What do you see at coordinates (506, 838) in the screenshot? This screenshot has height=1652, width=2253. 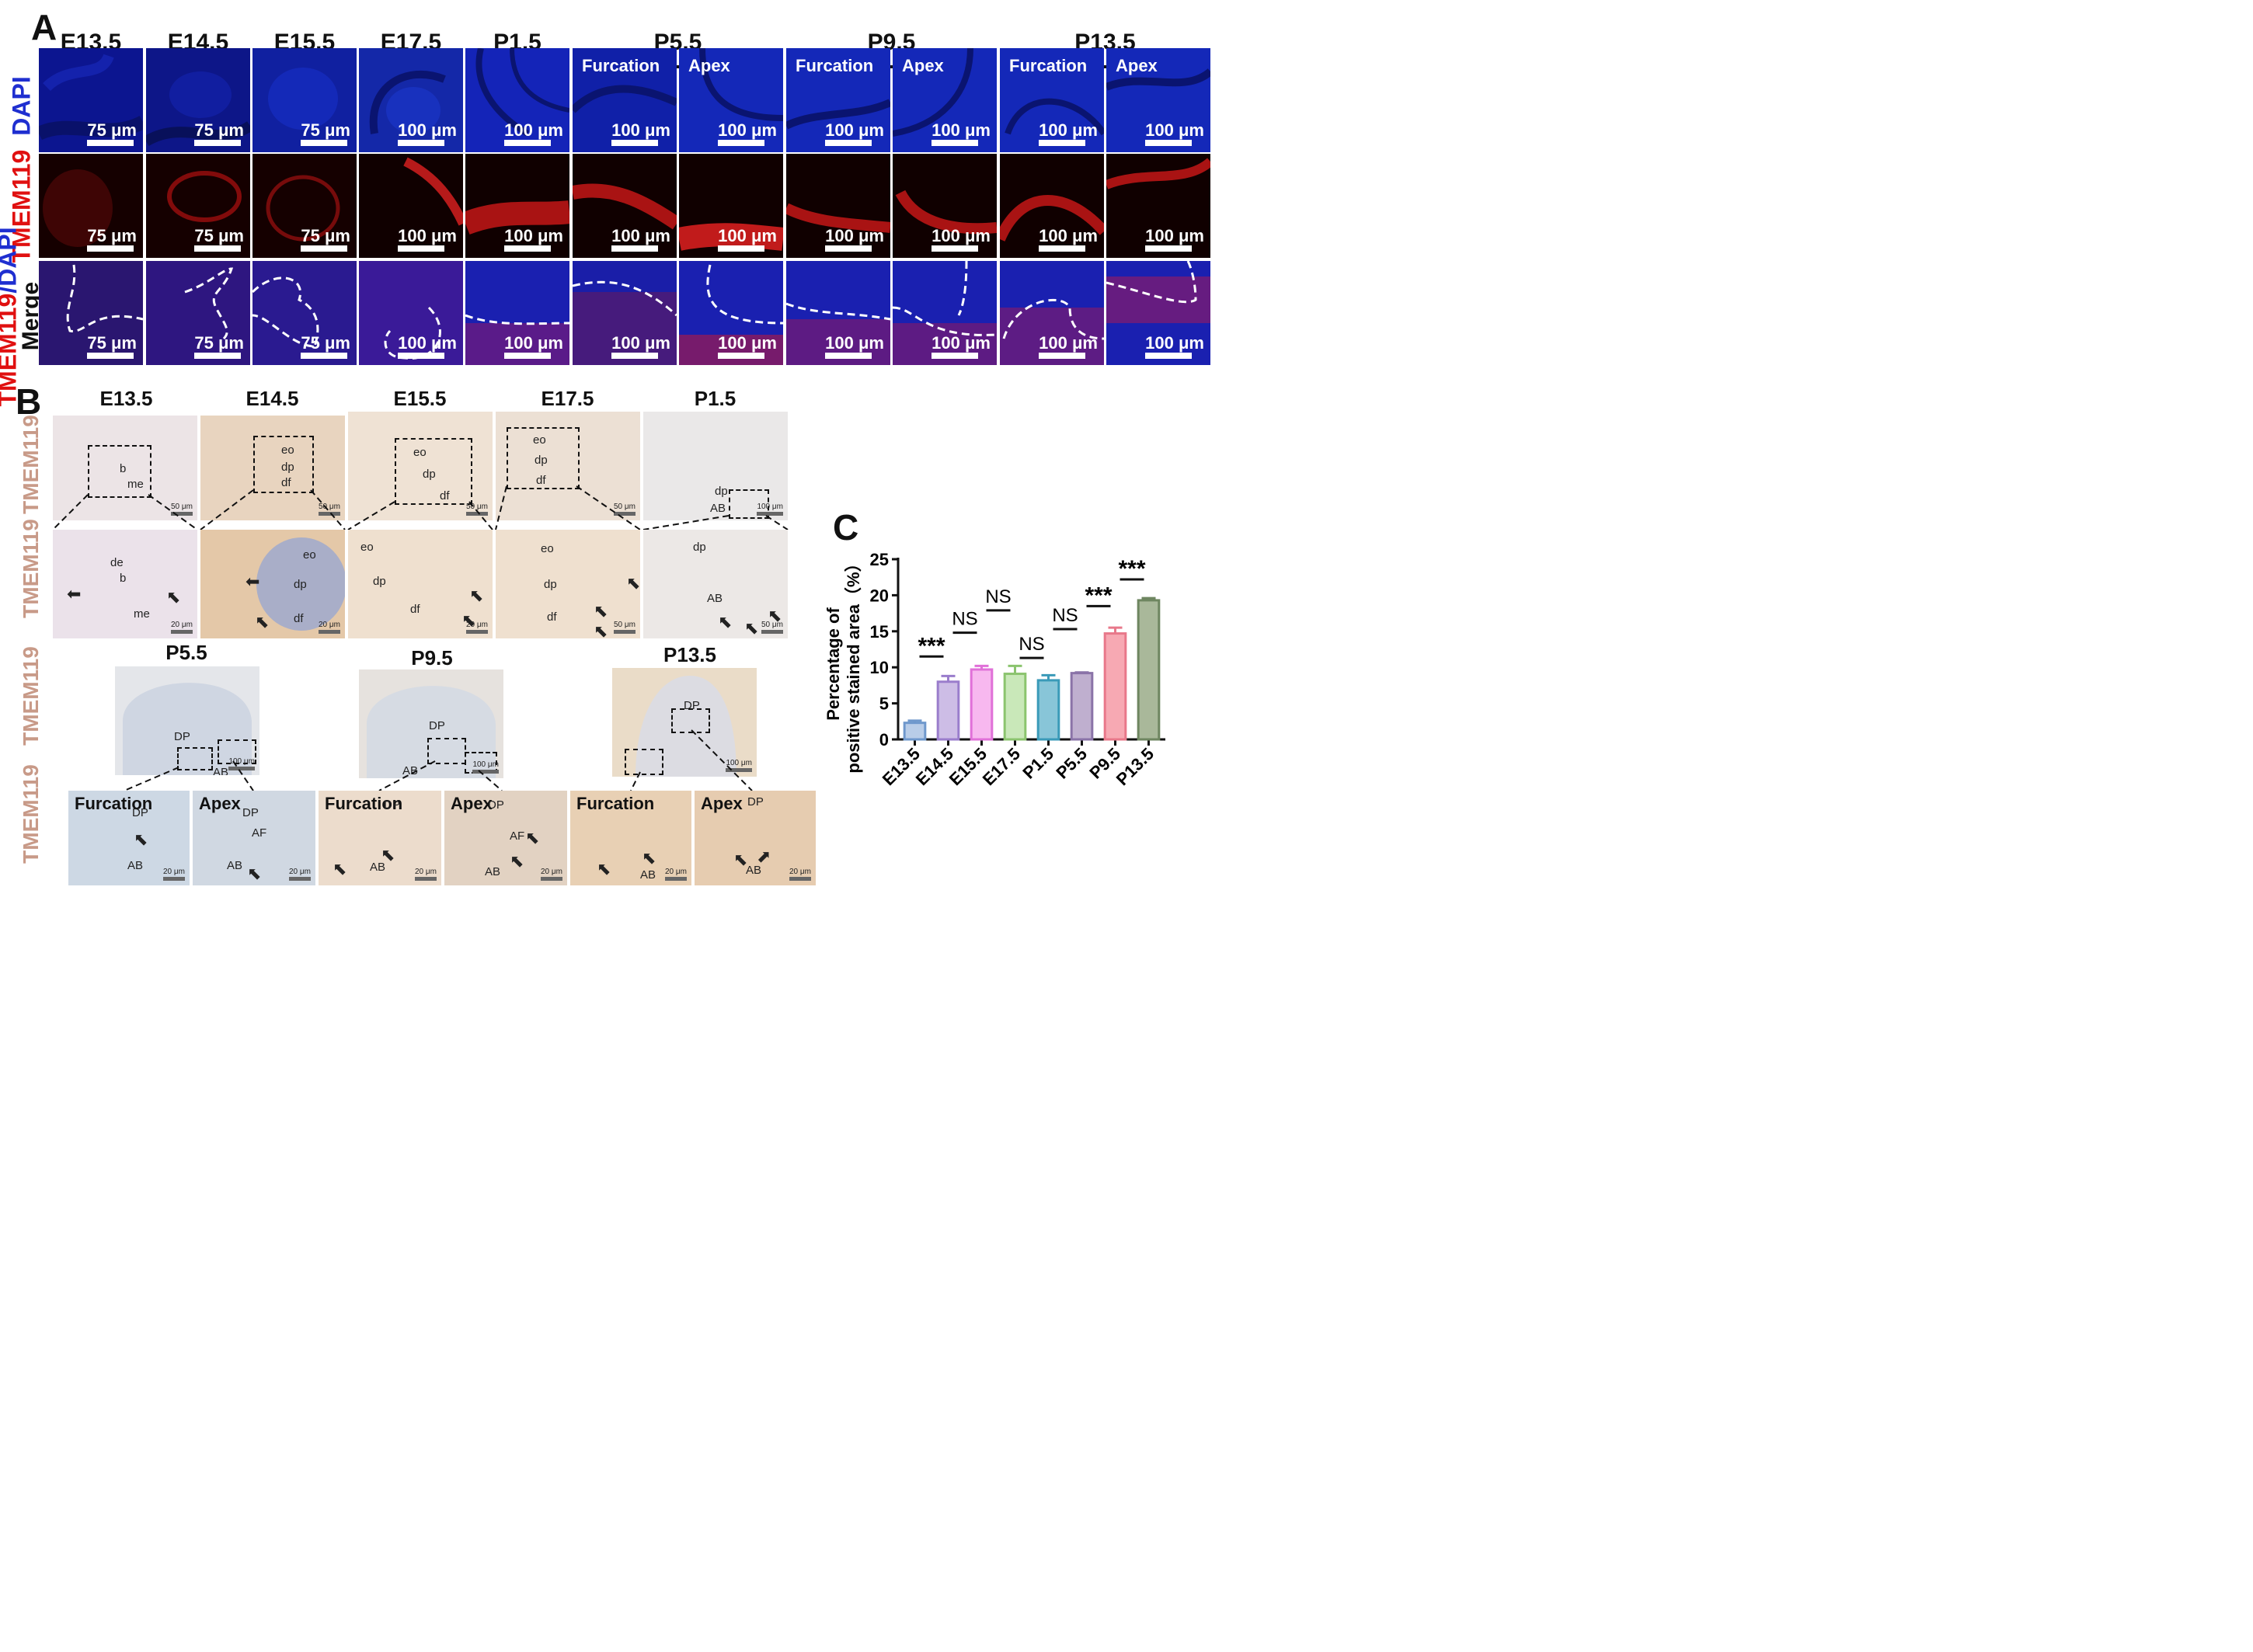 I see `ihc-zoom-tile: Apex DP AF AB ⬉ ⬉ 20 μm` at bounding box center [506, 838].